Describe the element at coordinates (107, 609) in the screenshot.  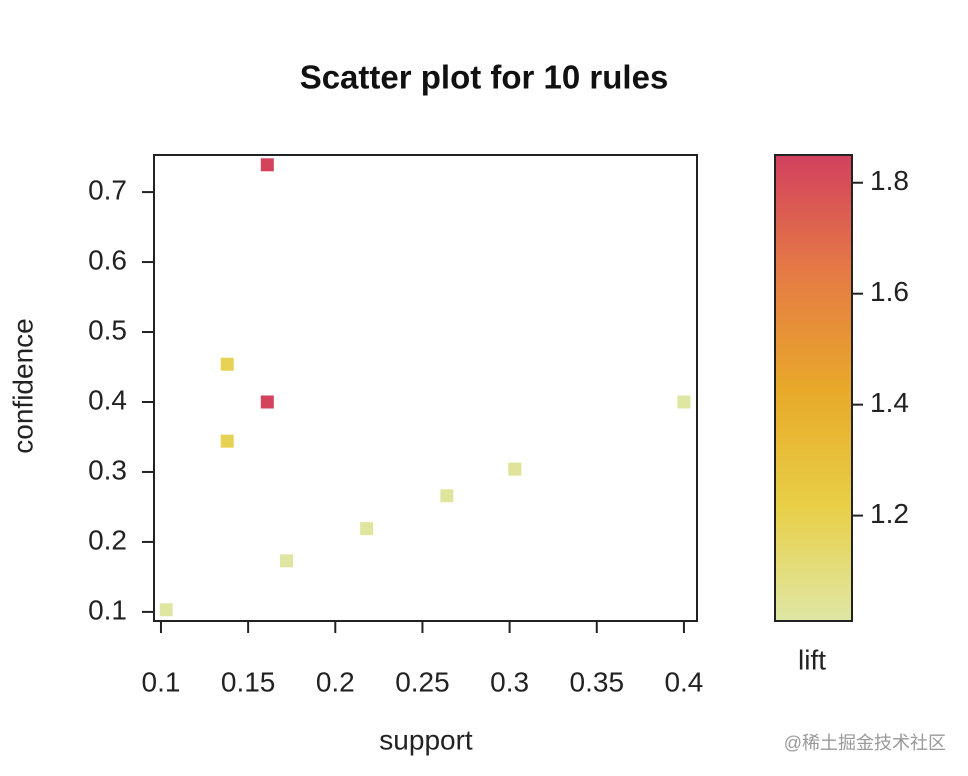
I see `y-tick-label: 0.1` at that location.